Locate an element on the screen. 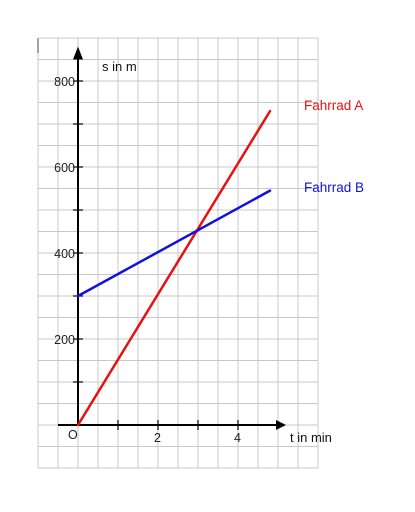  y-axis-arrow is located at coordinates (78, 53).